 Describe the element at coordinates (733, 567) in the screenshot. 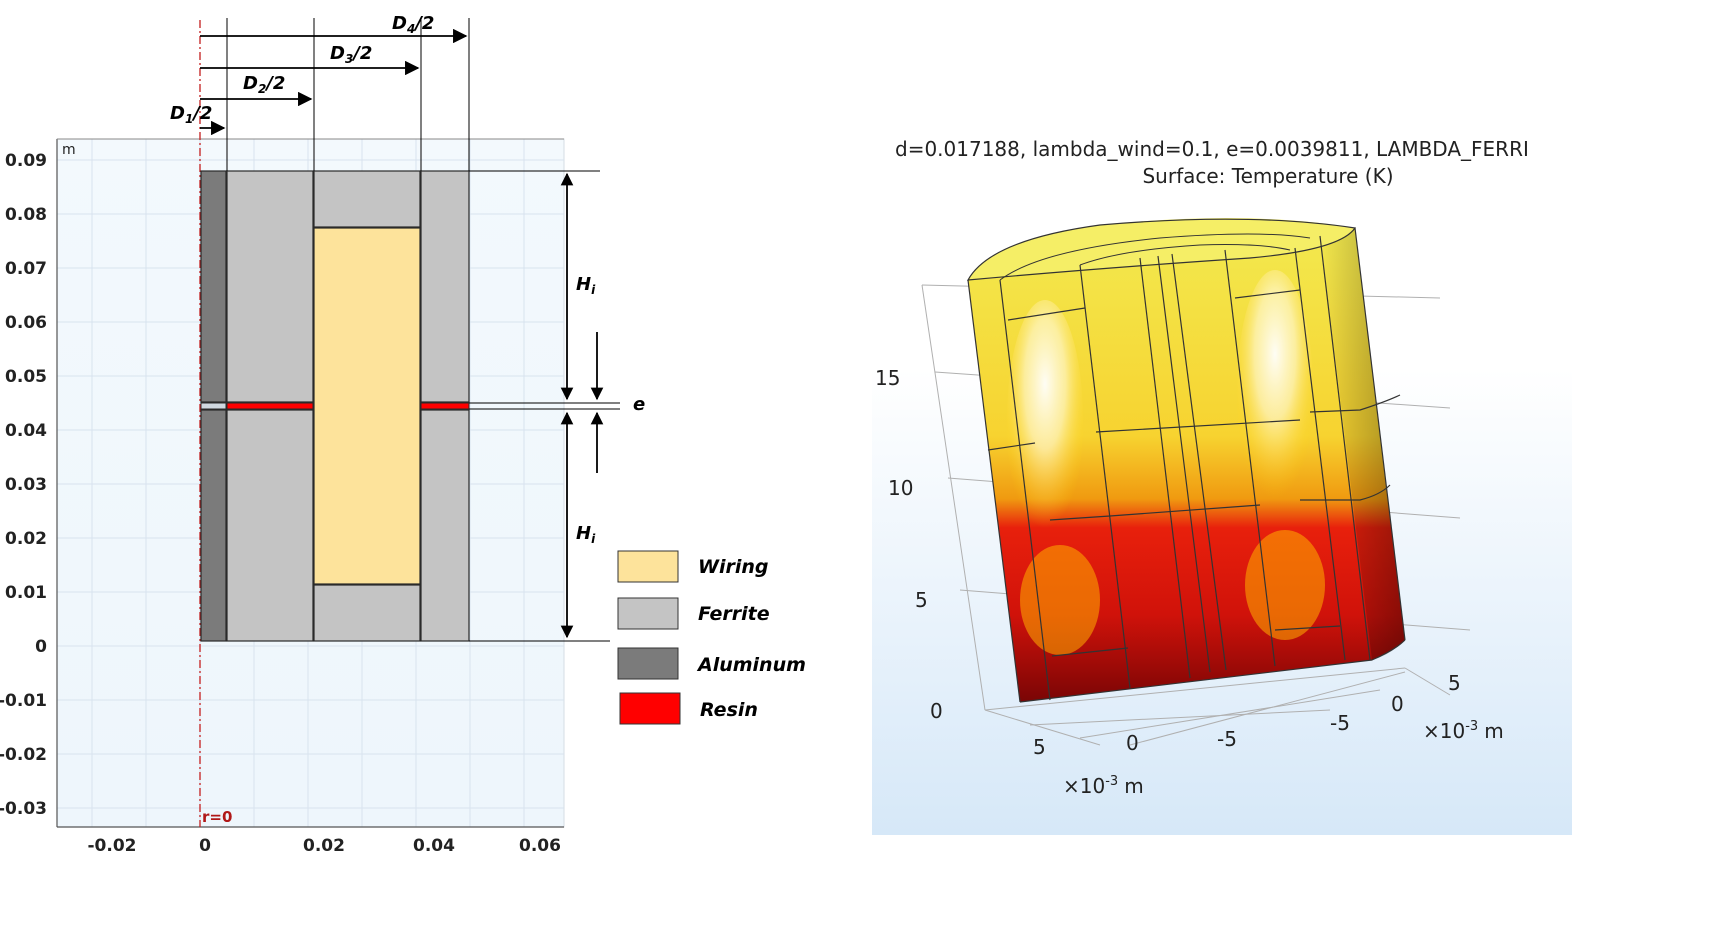

I see `legend-label-wiring: Wiring` at that location.